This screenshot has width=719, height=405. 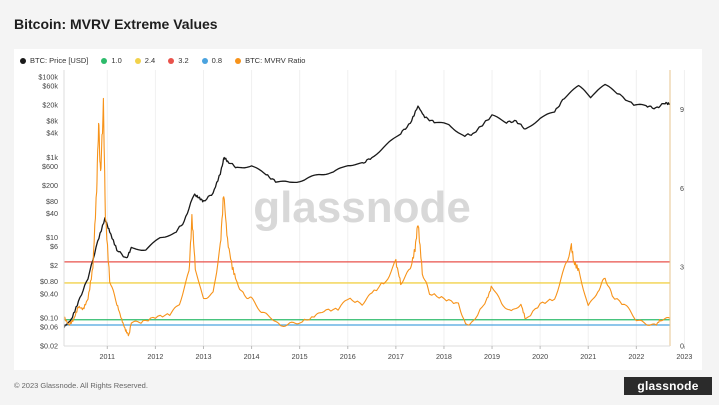 What do you see at coordinates (367, 293) in the screenshot?
I see `threshold-lines` at bounding box center [367, 293].